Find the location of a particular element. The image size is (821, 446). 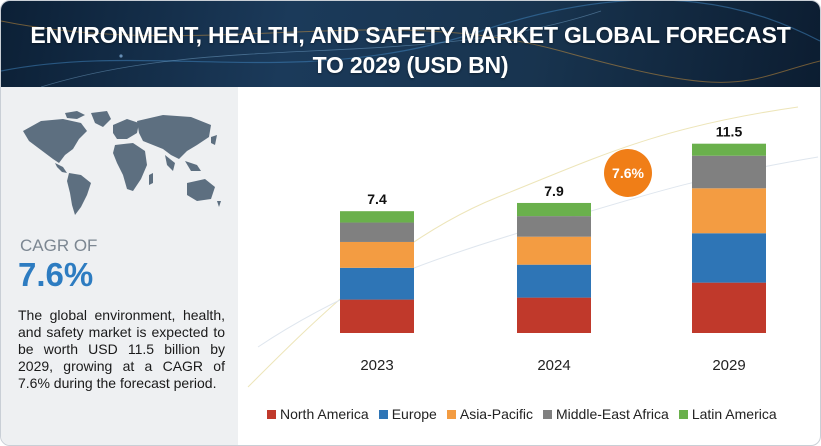

total-label-2024: 7.9 is located at coordinates (554, 191).